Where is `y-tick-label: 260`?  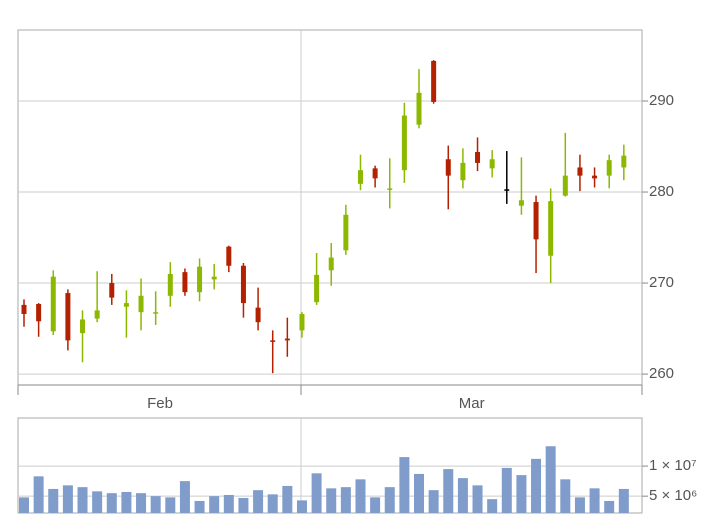
y-tick-label: 260 is located at coordinates (661, 373).